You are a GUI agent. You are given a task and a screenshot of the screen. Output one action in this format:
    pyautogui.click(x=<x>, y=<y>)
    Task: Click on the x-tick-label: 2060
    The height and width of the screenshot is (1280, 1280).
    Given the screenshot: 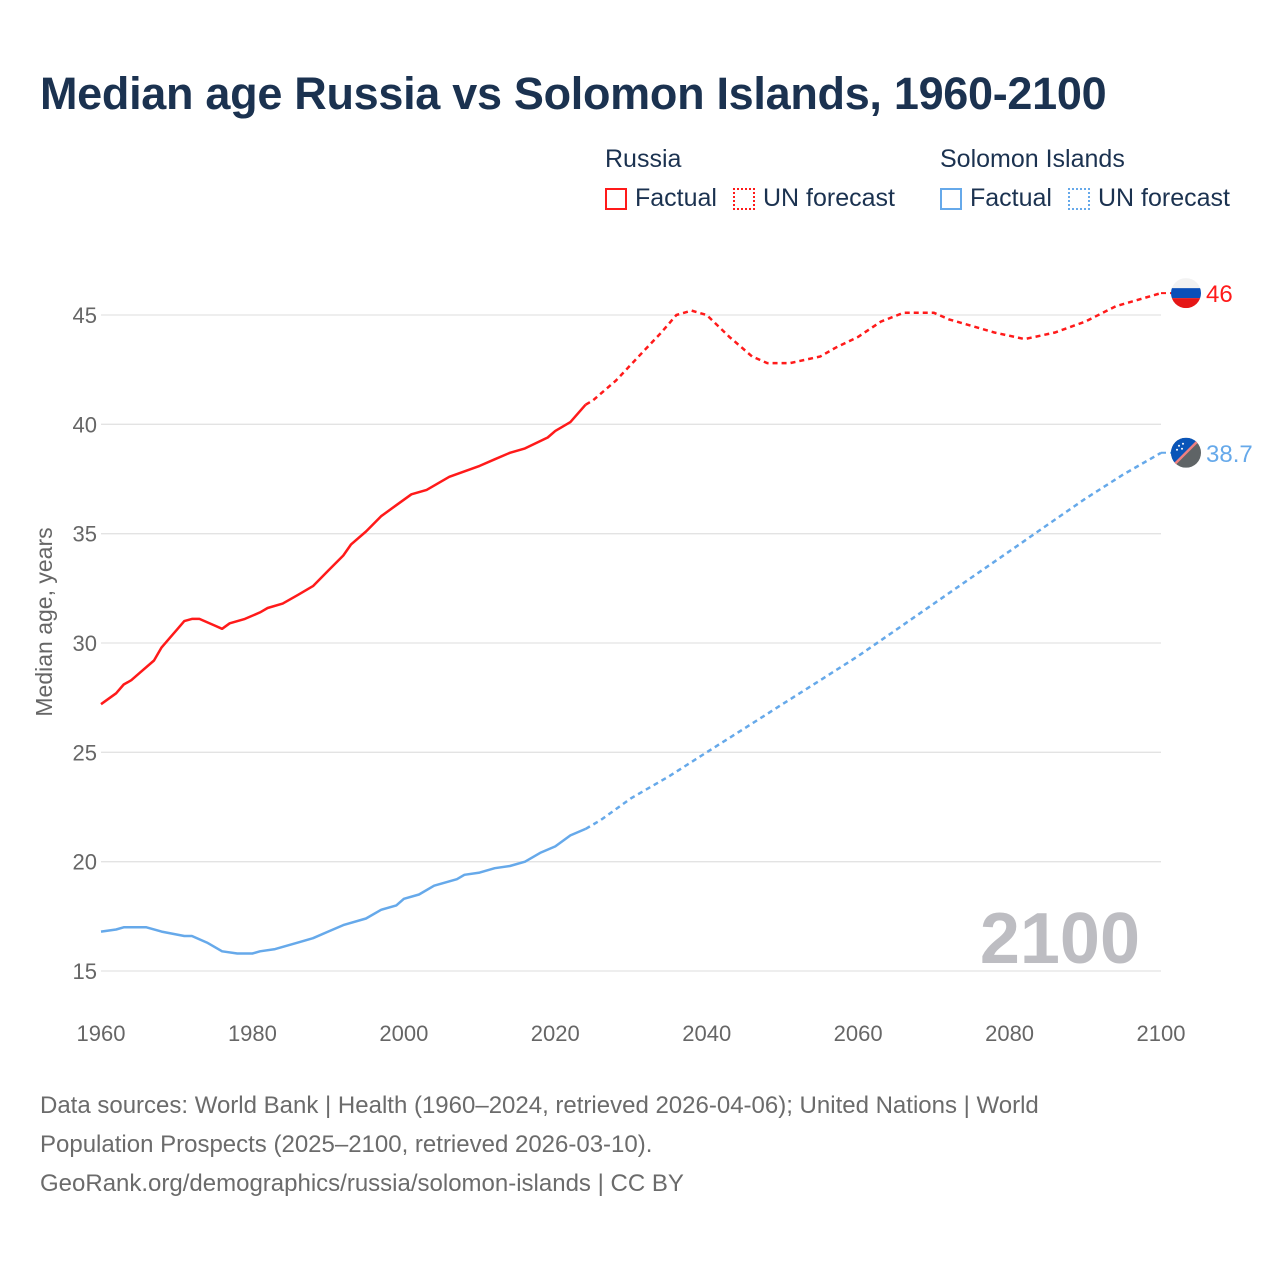 What is the action you would take?
    pyautogui.click(x=858, y=1033)
    